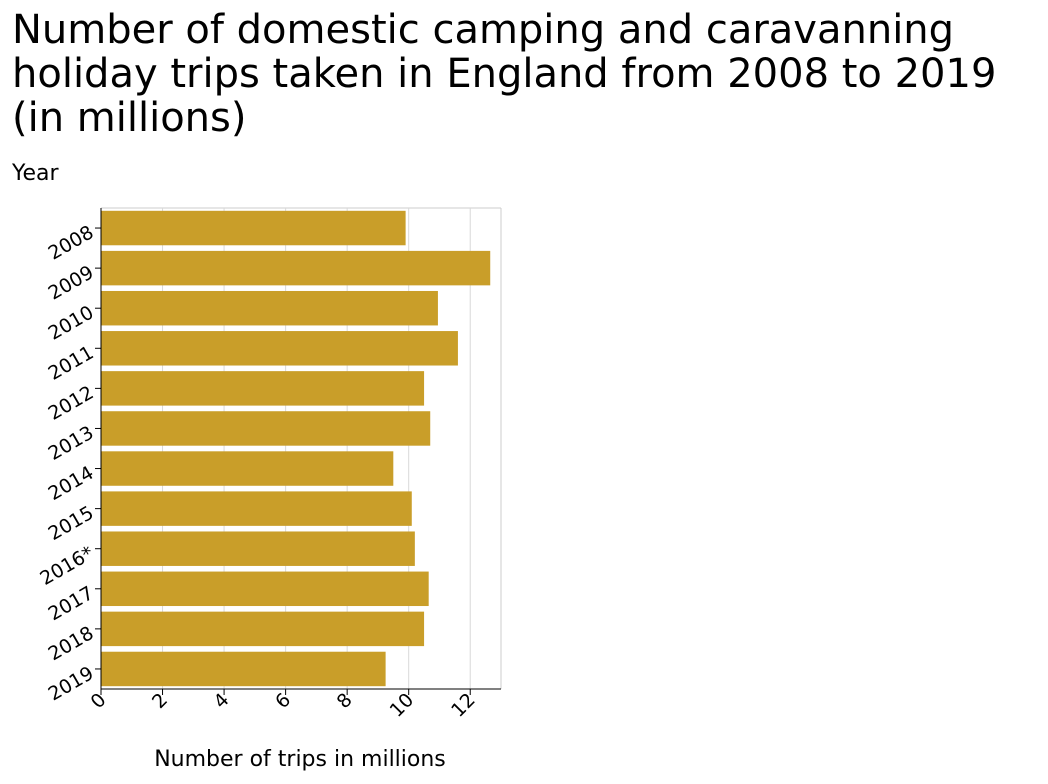 This screenshot has width=1048, height=784. I want to click on y-tick-label: 2014, so click(71, 483).